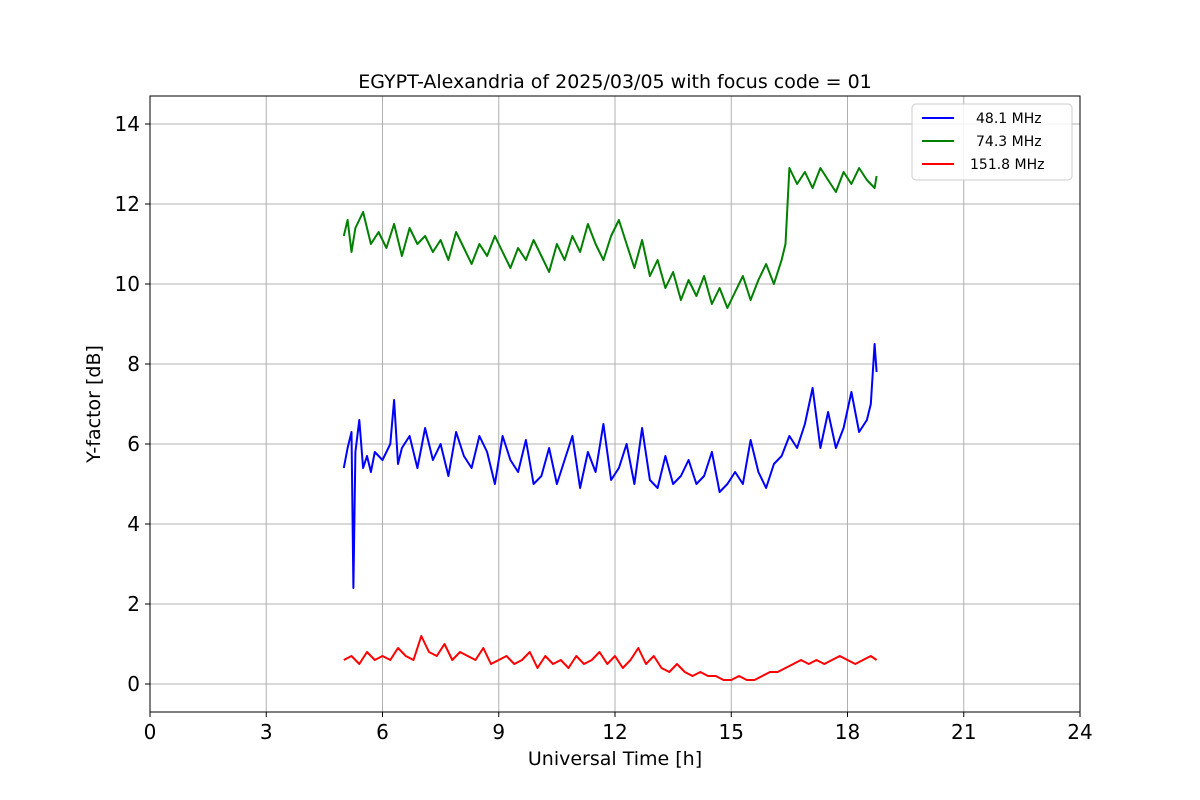 This screenshot has height=800, width=1200. What do you see at coordinates (133, 364) in the screenshot?
I see `y-tick-label: 8` at bounding box center [133, 364].